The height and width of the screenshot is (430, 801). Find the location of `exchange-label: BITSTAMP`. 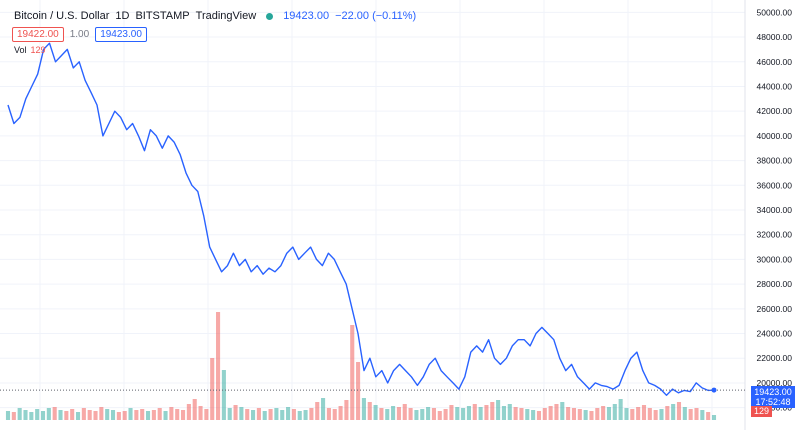

exchange-label: BITSTAMP is located at coordinates (162, 16).